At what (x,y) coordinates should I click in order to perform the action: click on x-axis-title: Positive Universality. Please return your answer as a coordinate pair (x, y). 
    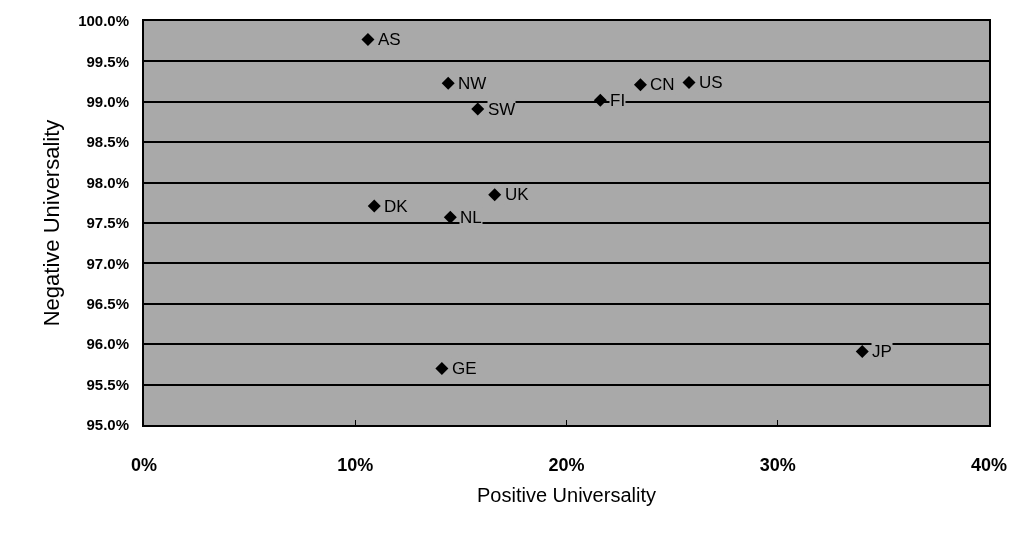
    Looking at the image, I should click on (566, 494).